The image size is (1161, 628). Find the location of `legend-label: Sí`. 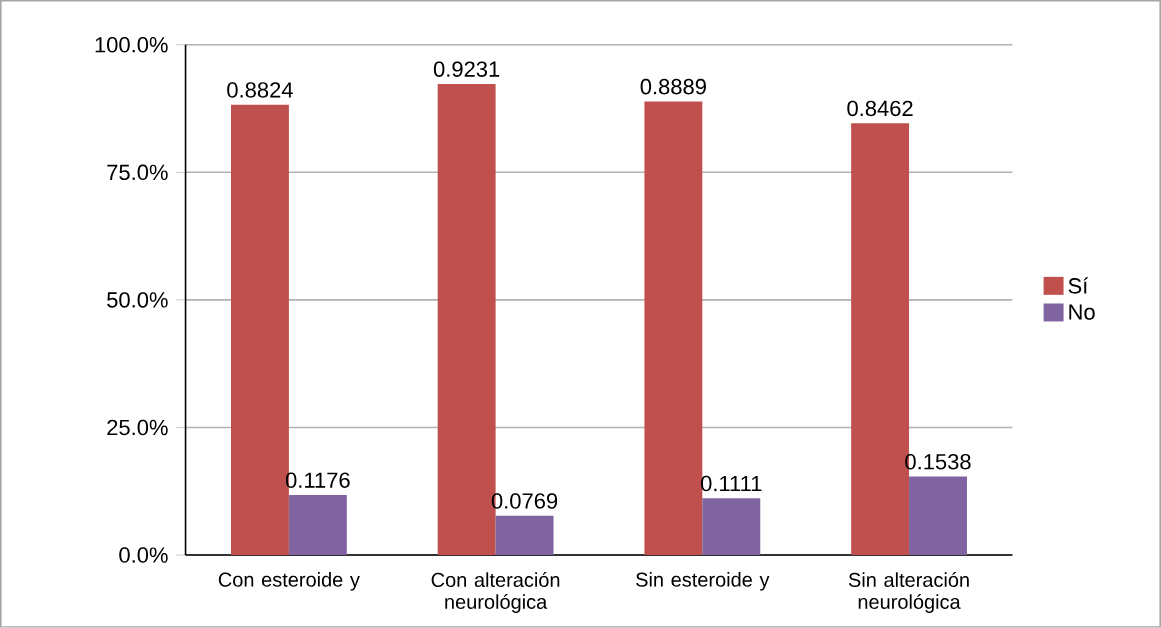

legend-label: Sí is located at coordinates (1078, 285).